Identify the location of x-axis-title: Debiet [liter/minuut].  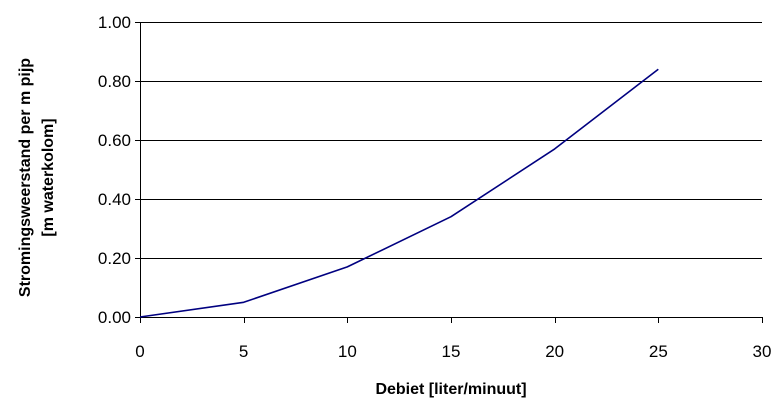
(450, 389).